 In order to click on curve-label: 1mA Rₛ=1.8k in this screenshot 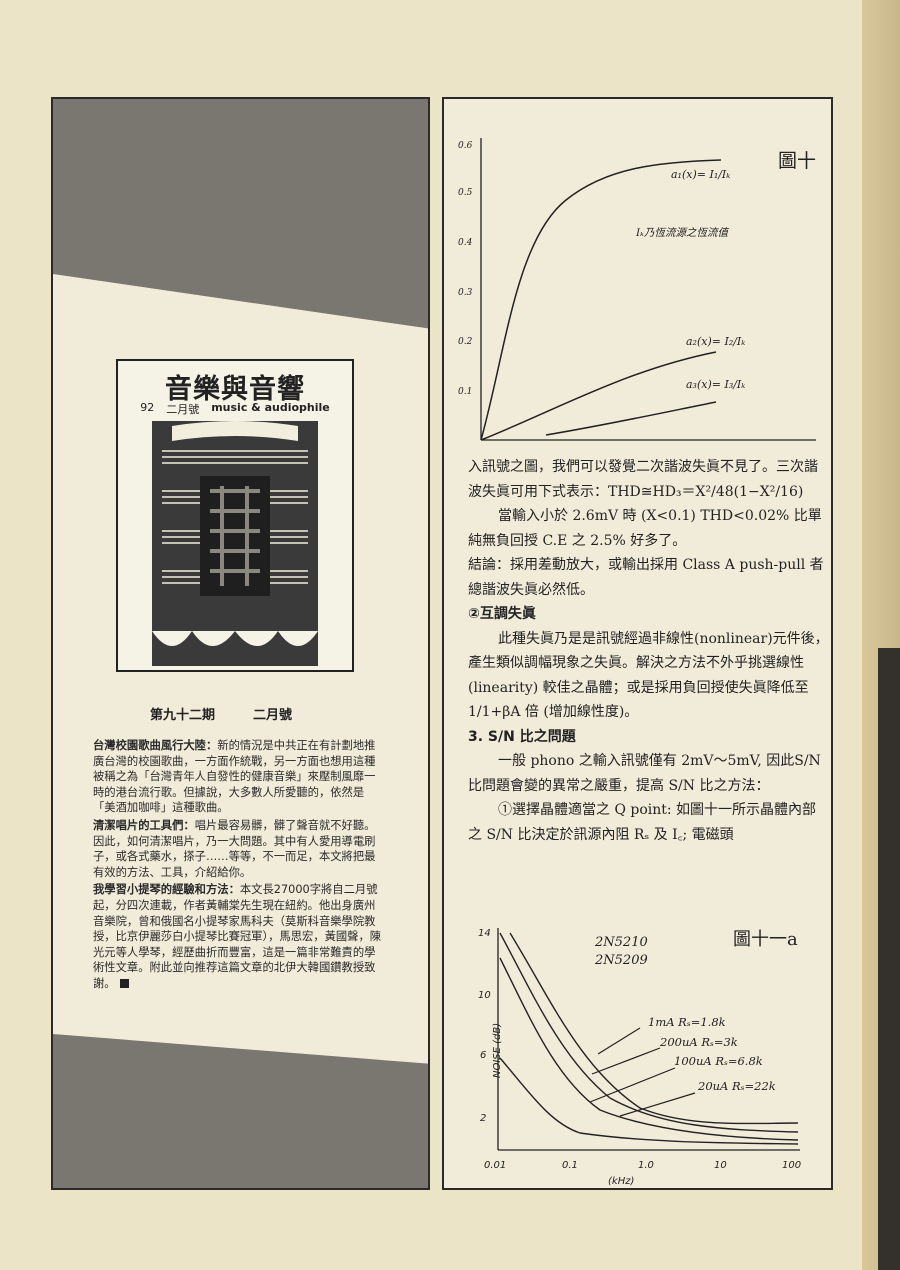, I will do `click(687, 1022)`.